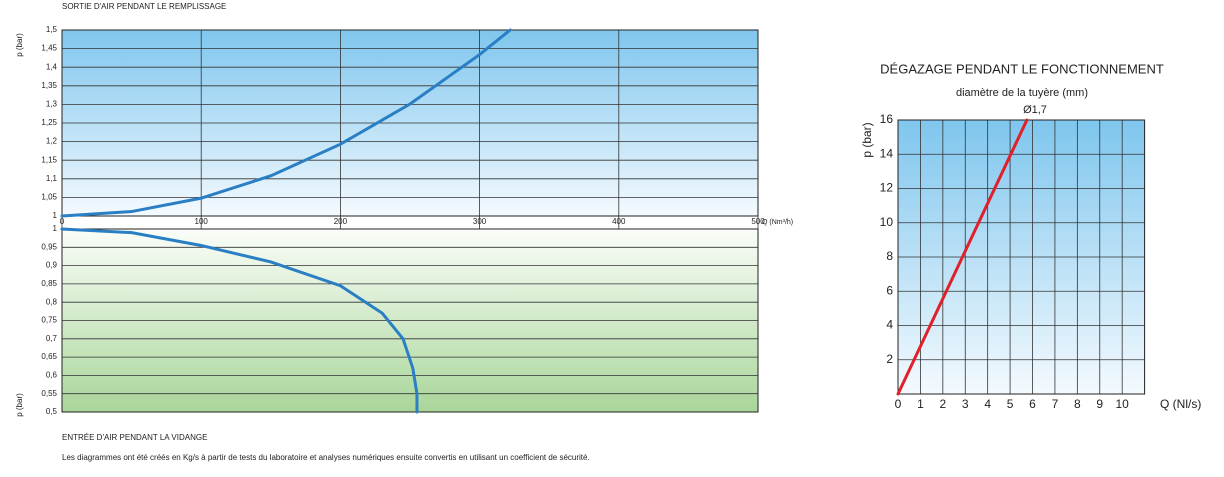 This screenshot has width=1224, height=477. I want to click on chart-title: ENTRÉE D'AIR PENDANT LA VIDANGE, so click(134, 437).